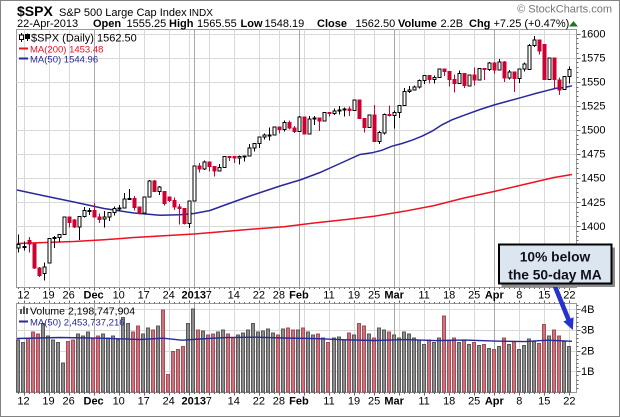 Image resolution: width=620 pixels, height=417 pixels. What do you see at coordinates (593, 83) in the screenshot?
I see `svg-text: 1550` at bounding box center [593, 83].